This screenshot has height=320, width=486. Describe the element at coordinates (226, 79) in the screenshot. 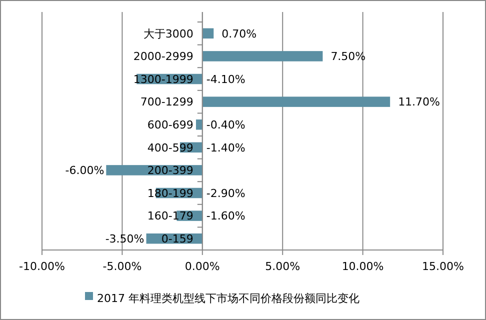

I see `data-label: -4.10%` at that location.